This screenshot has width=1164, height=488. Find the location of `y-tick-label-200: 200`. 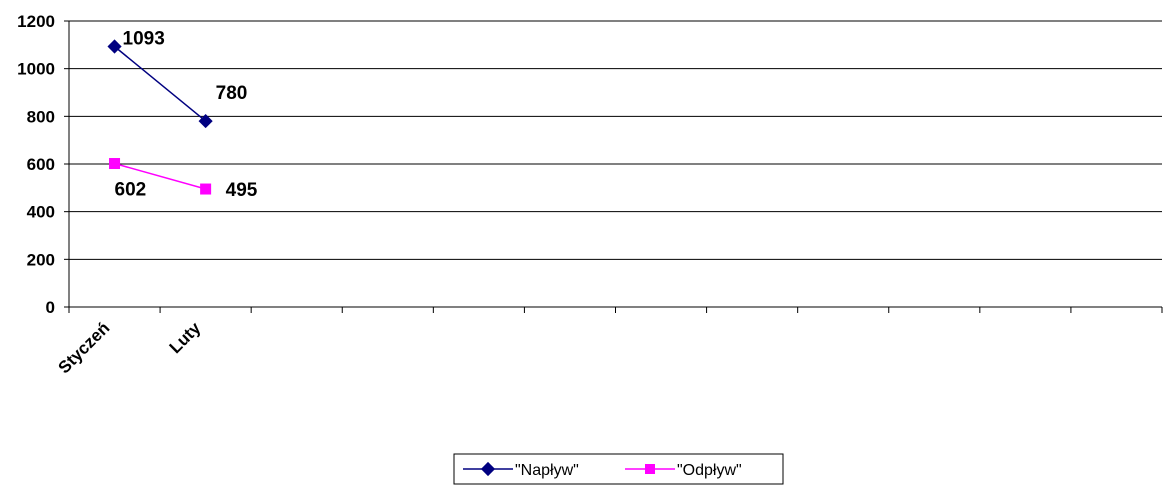

y-tick-label-200: 200 is located at coordinates (41, 259).